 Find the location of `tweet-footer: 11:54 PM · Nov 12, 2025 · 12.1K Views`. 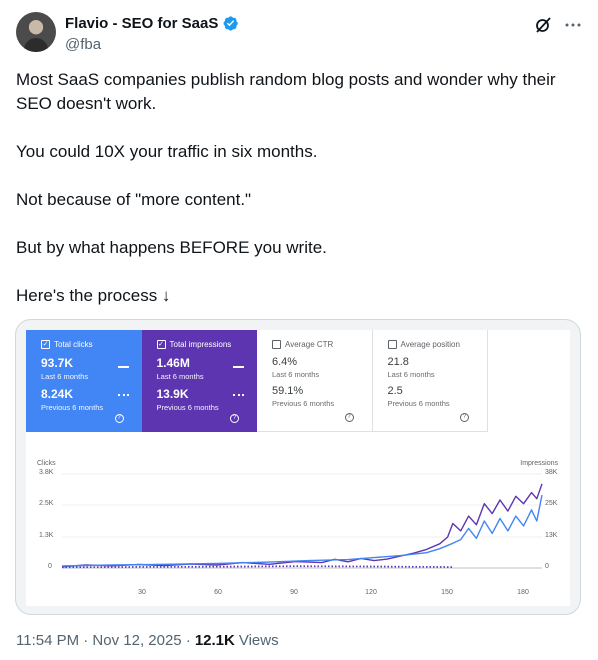

tweet-footer: 11:54 PM · Nov 12, 2025 · 12.1K Views is located at coordinates (147, 640).